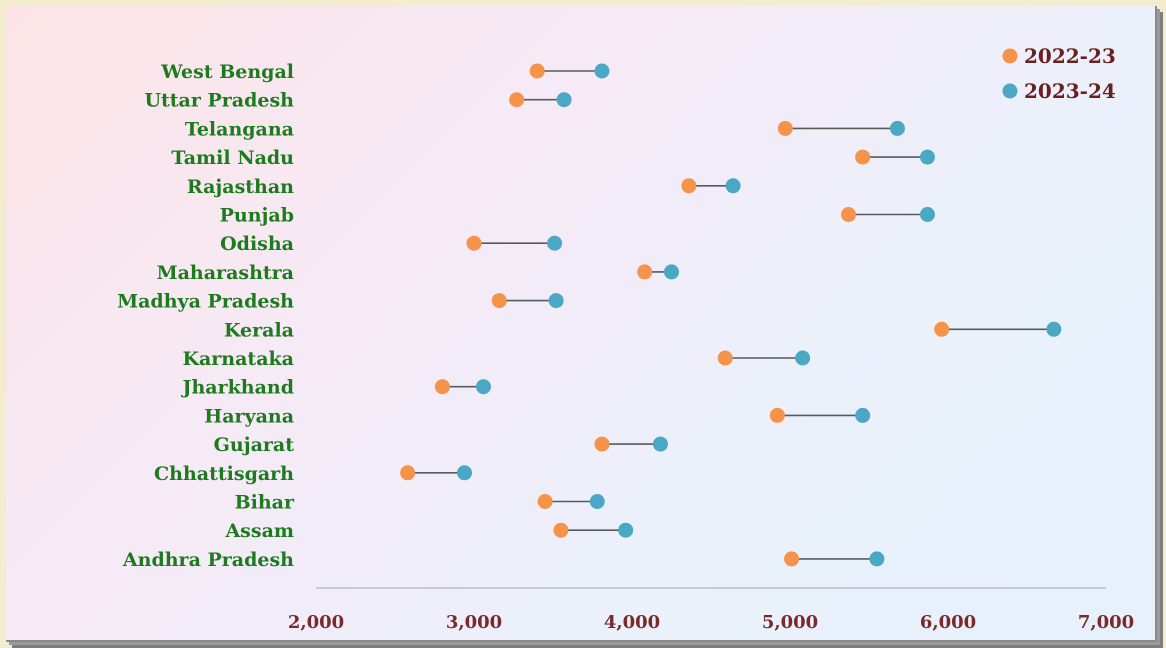  Describe the element at coordinates (420, 503) in the screenshot. I see `row-bihar: Bihar` at that location.